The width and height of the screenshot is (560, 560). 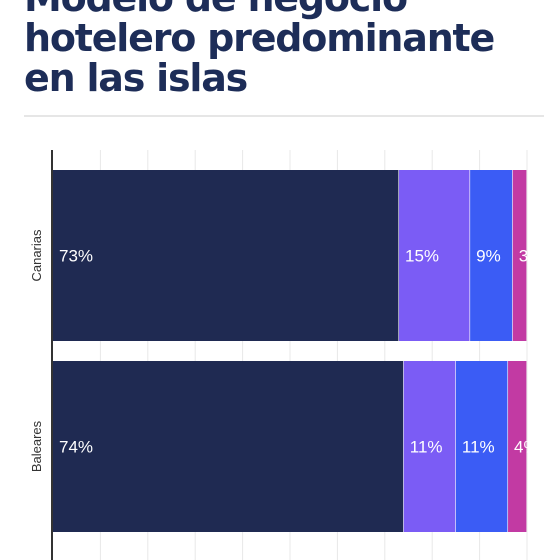 What do you see at coordinates (422, 256) in the screenshot?
I see `value-label: 15%` at bounding box center [422, 256].